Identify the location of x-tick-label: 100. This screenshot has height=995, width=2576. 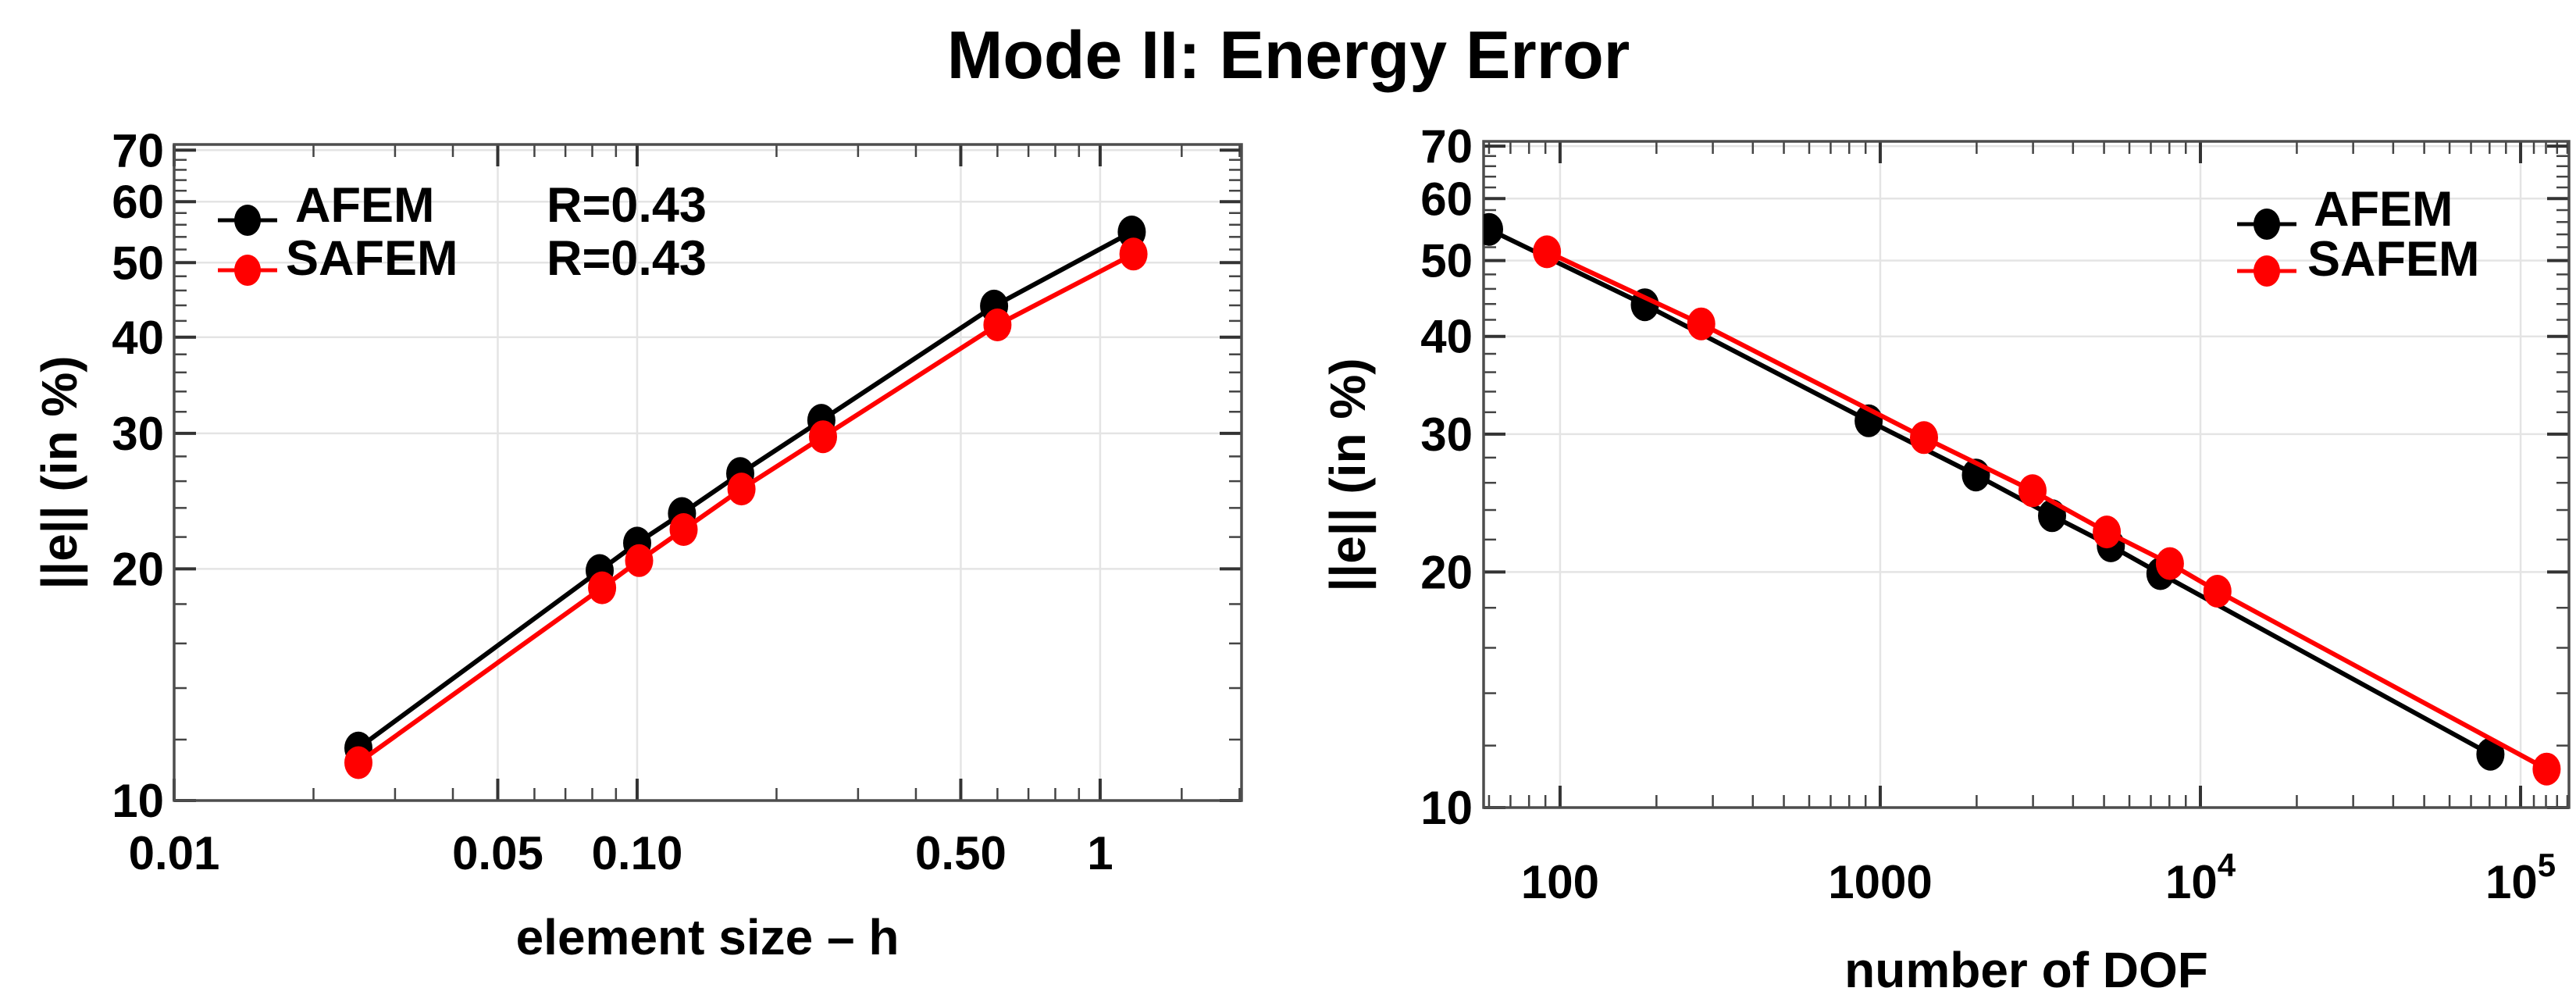
(1560, 882).